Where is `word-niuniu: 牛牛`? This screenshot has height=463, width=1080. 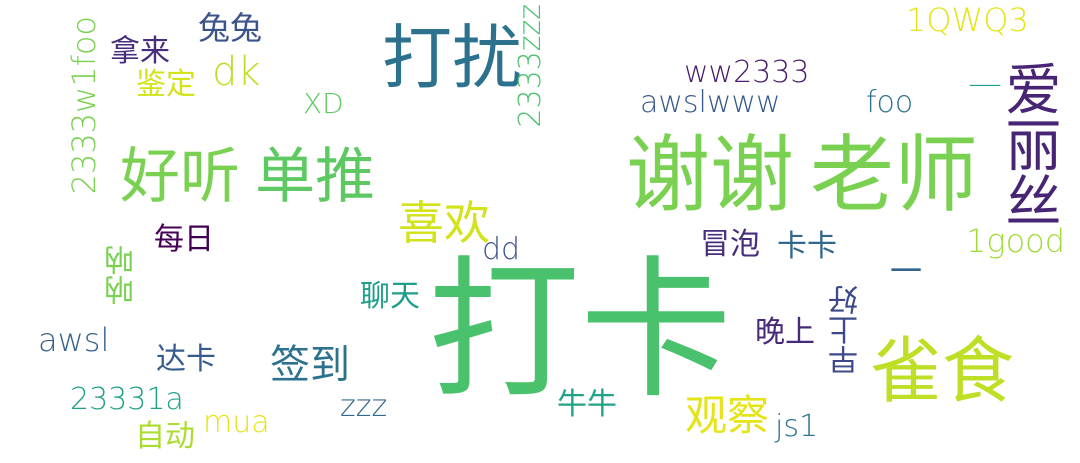
word-niuniu: 牛牛 is located at coordinates (587, 404).